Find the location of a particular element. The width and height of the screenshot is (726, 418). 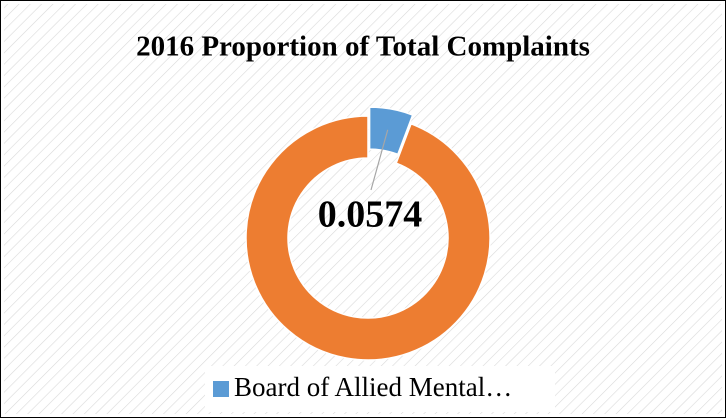

data-label: 0.0574 is located at coordinates (370, 215).